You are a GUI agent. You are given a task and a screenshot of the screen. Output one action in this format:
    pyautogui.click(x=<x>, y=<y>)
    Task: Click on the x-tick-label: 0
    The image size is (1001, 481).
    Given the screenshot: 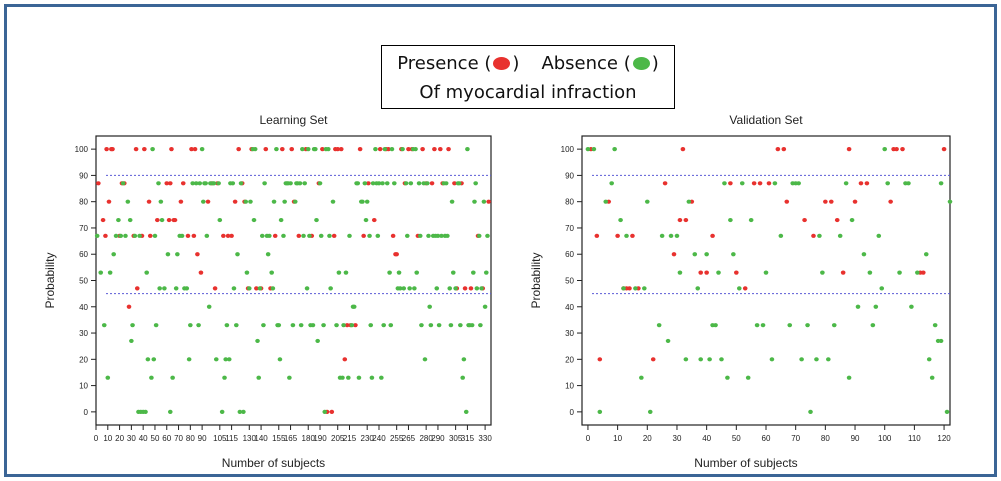 What is the action you would take?
    pyautogui.click(x=96, y=438)
    